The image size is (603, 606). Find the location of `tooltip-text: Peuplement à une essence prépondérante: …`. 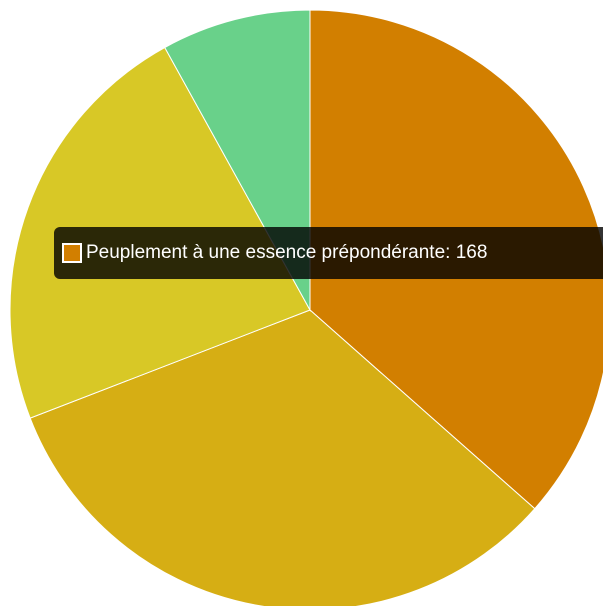

tooltip-text: Peuplement à une essence prépondérante: … is located at coordinates (287, 252).